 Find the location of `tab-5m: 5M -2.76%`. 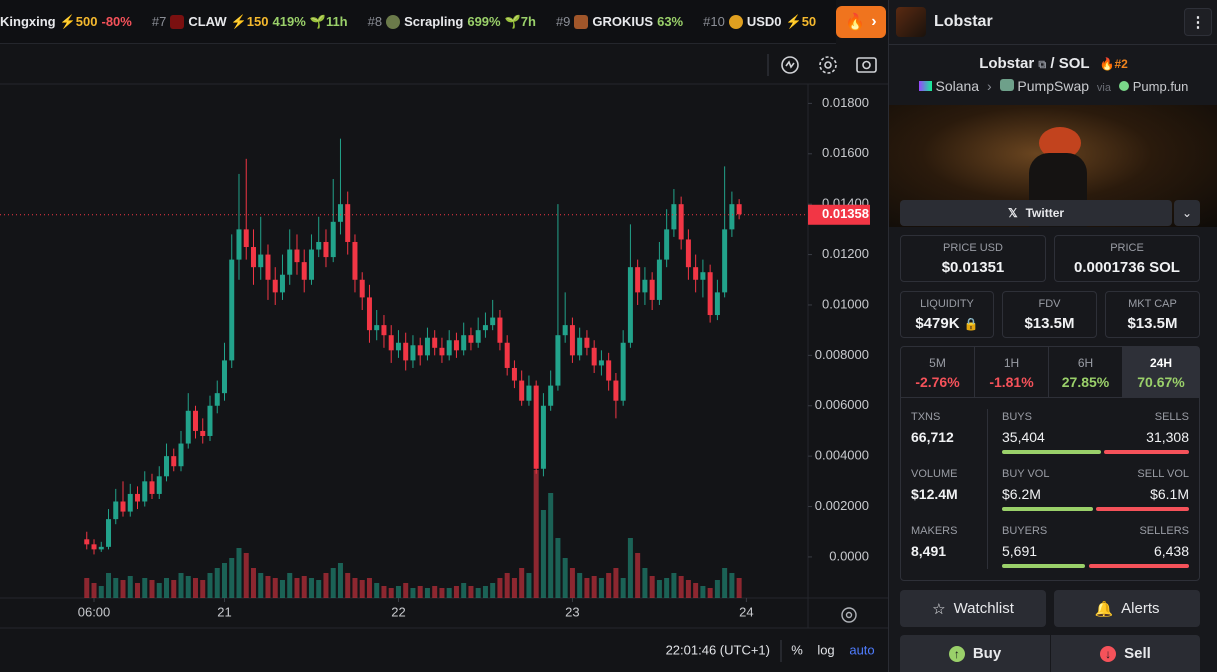

tab-5m: 5M -2.76% is located at coordinates (938, 372).